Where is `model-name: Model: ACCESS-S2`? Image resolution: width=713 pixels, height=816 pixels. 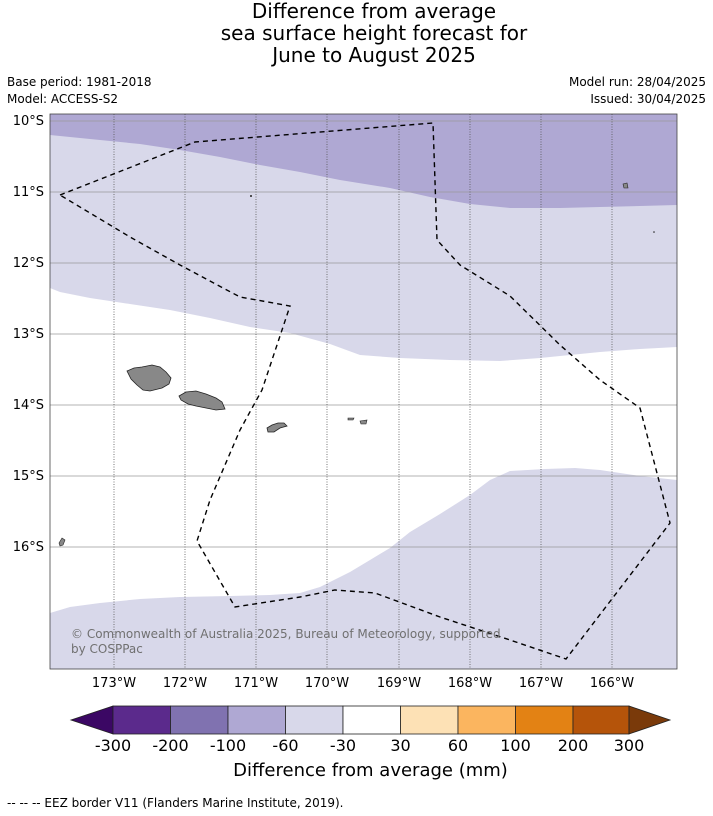
model-name: Model: ACCESS-S2 is located at coordinates (63, 99).